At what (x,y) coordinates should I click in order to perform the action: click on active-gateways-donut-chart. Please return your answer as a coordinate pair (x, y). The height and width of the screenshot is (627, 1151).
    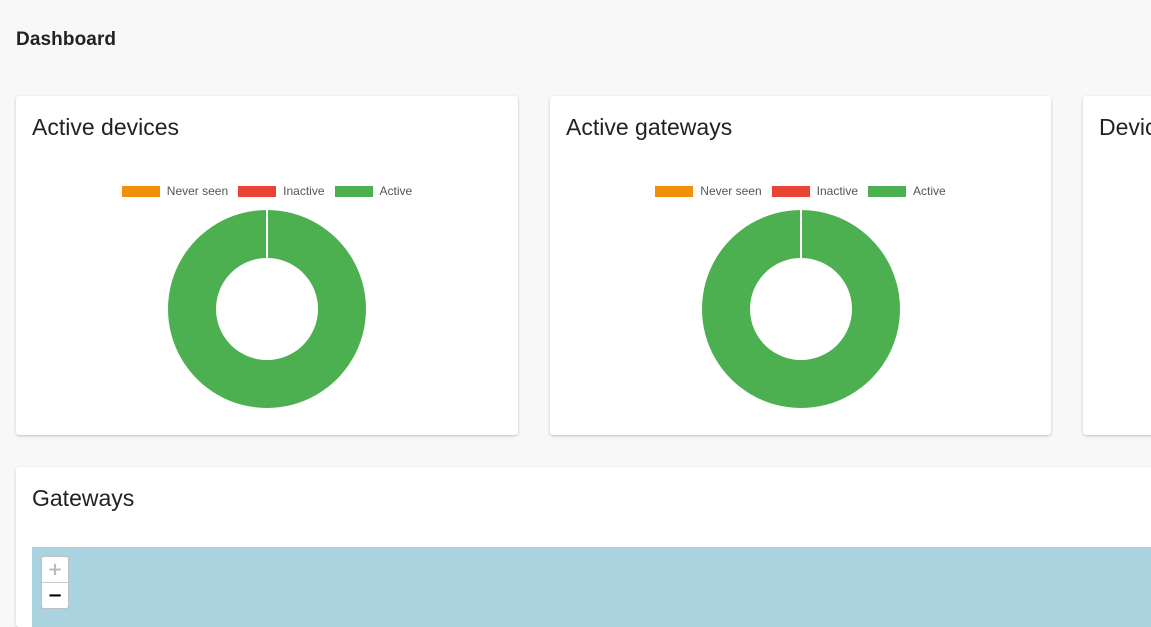
    Looking at the image, I should click on (801, 309).